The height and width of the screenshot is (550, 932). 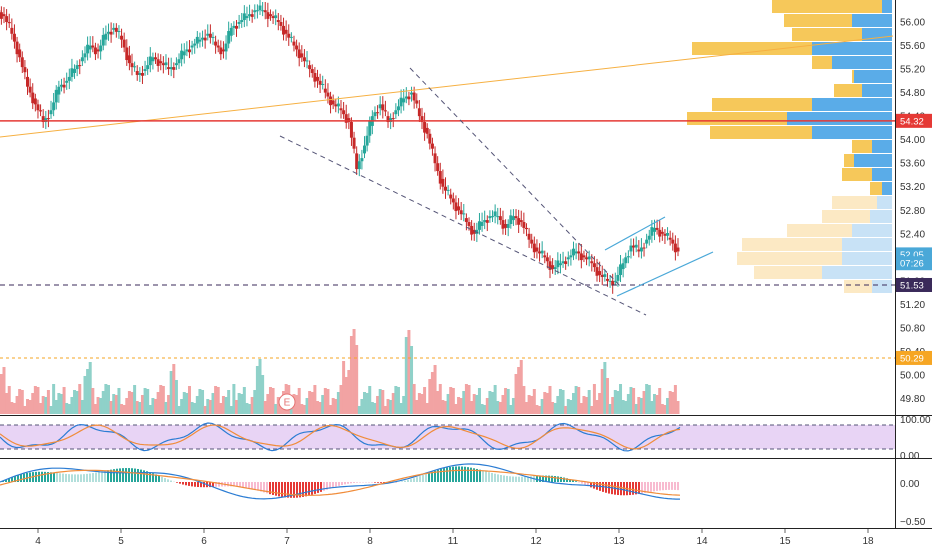 I want to click on falling-channel-top, so click(x=516, y=178).